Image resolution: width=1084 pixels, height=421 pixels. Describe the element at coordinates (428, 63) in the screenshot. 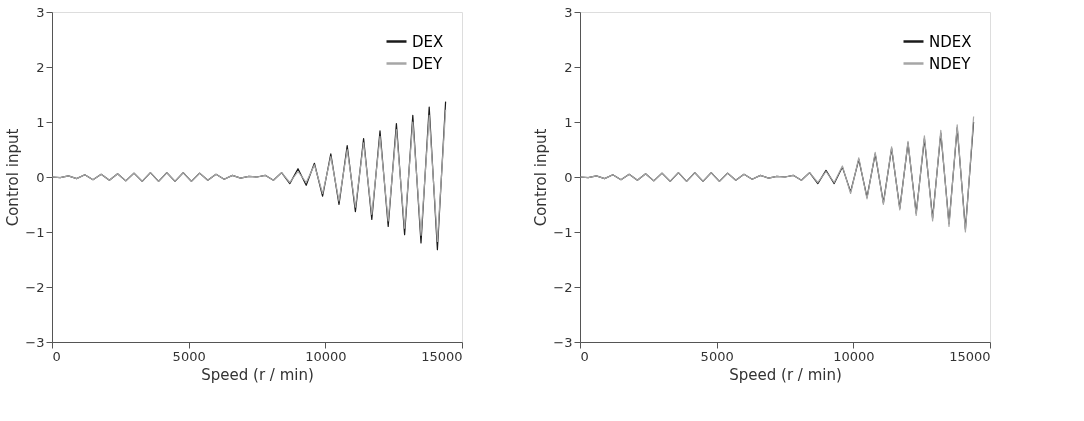

I see `legend-label: DEY` at that location.